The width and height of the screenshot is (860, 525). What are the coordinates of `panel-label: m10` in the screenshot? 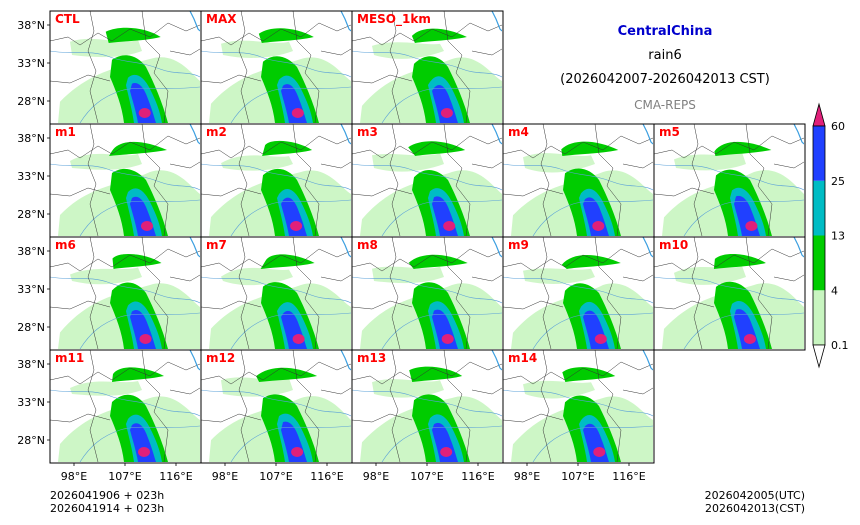 It's located at (673, 245).